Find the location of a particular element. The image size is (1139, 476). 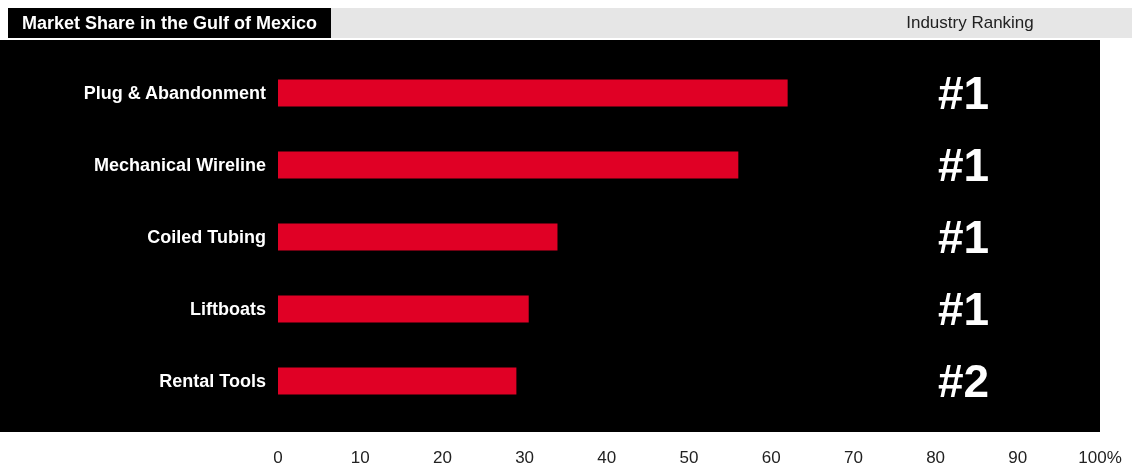

y-tick-label: Mechanical Wireline is located at coordinates (180, 165).